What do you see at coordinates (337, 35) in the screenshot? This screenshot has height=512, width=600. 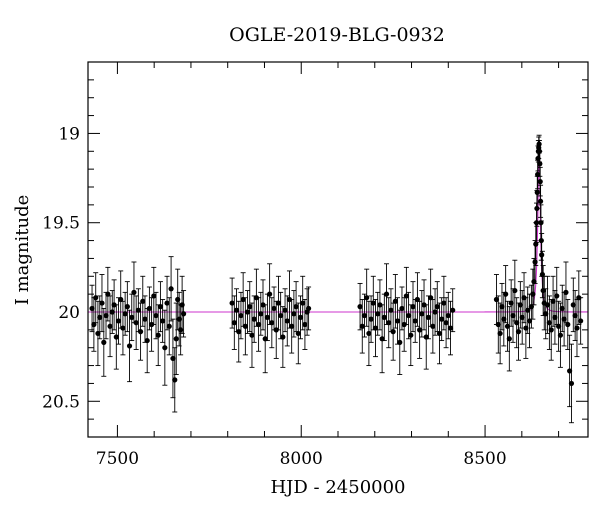 I see `chart-title: OGLE-2019-BLG-0932` at bounding box center [337, 35].